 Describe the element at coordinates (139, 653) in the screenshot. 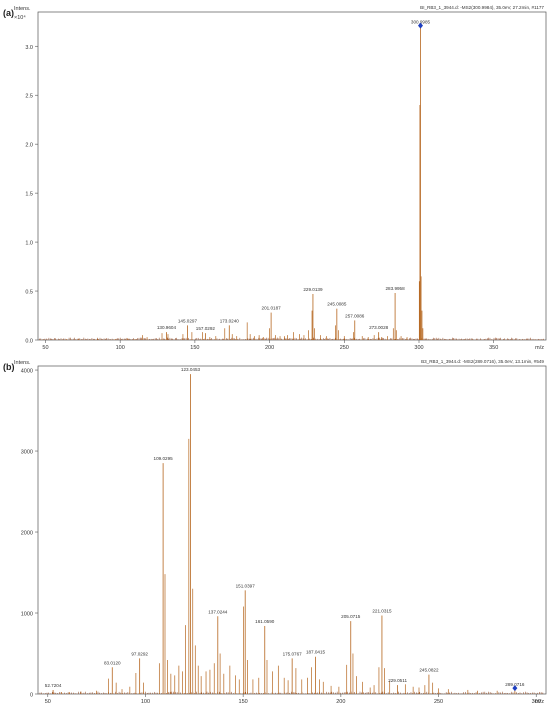

I see `peak-label: 97.0292` at that location.